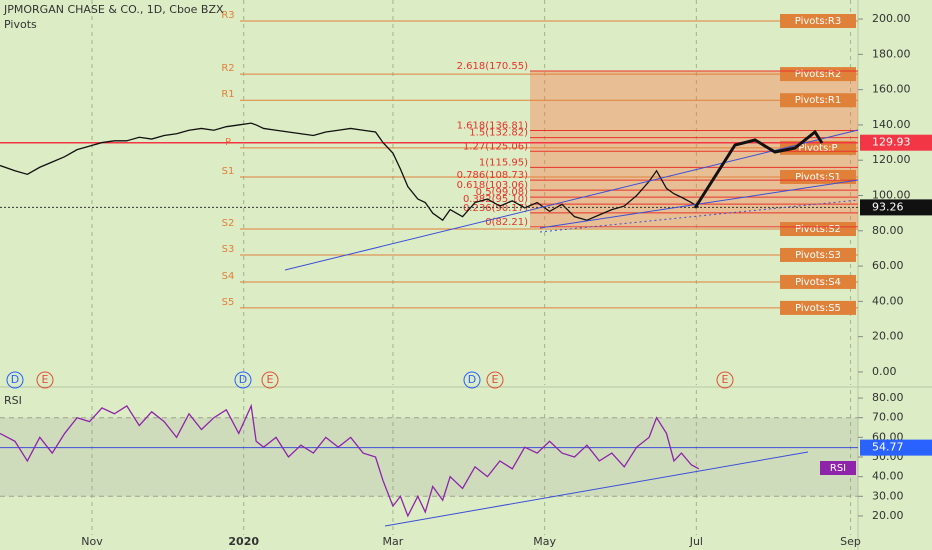  I want to click on pivot-label: Pivots:R2, so click(818, 74).